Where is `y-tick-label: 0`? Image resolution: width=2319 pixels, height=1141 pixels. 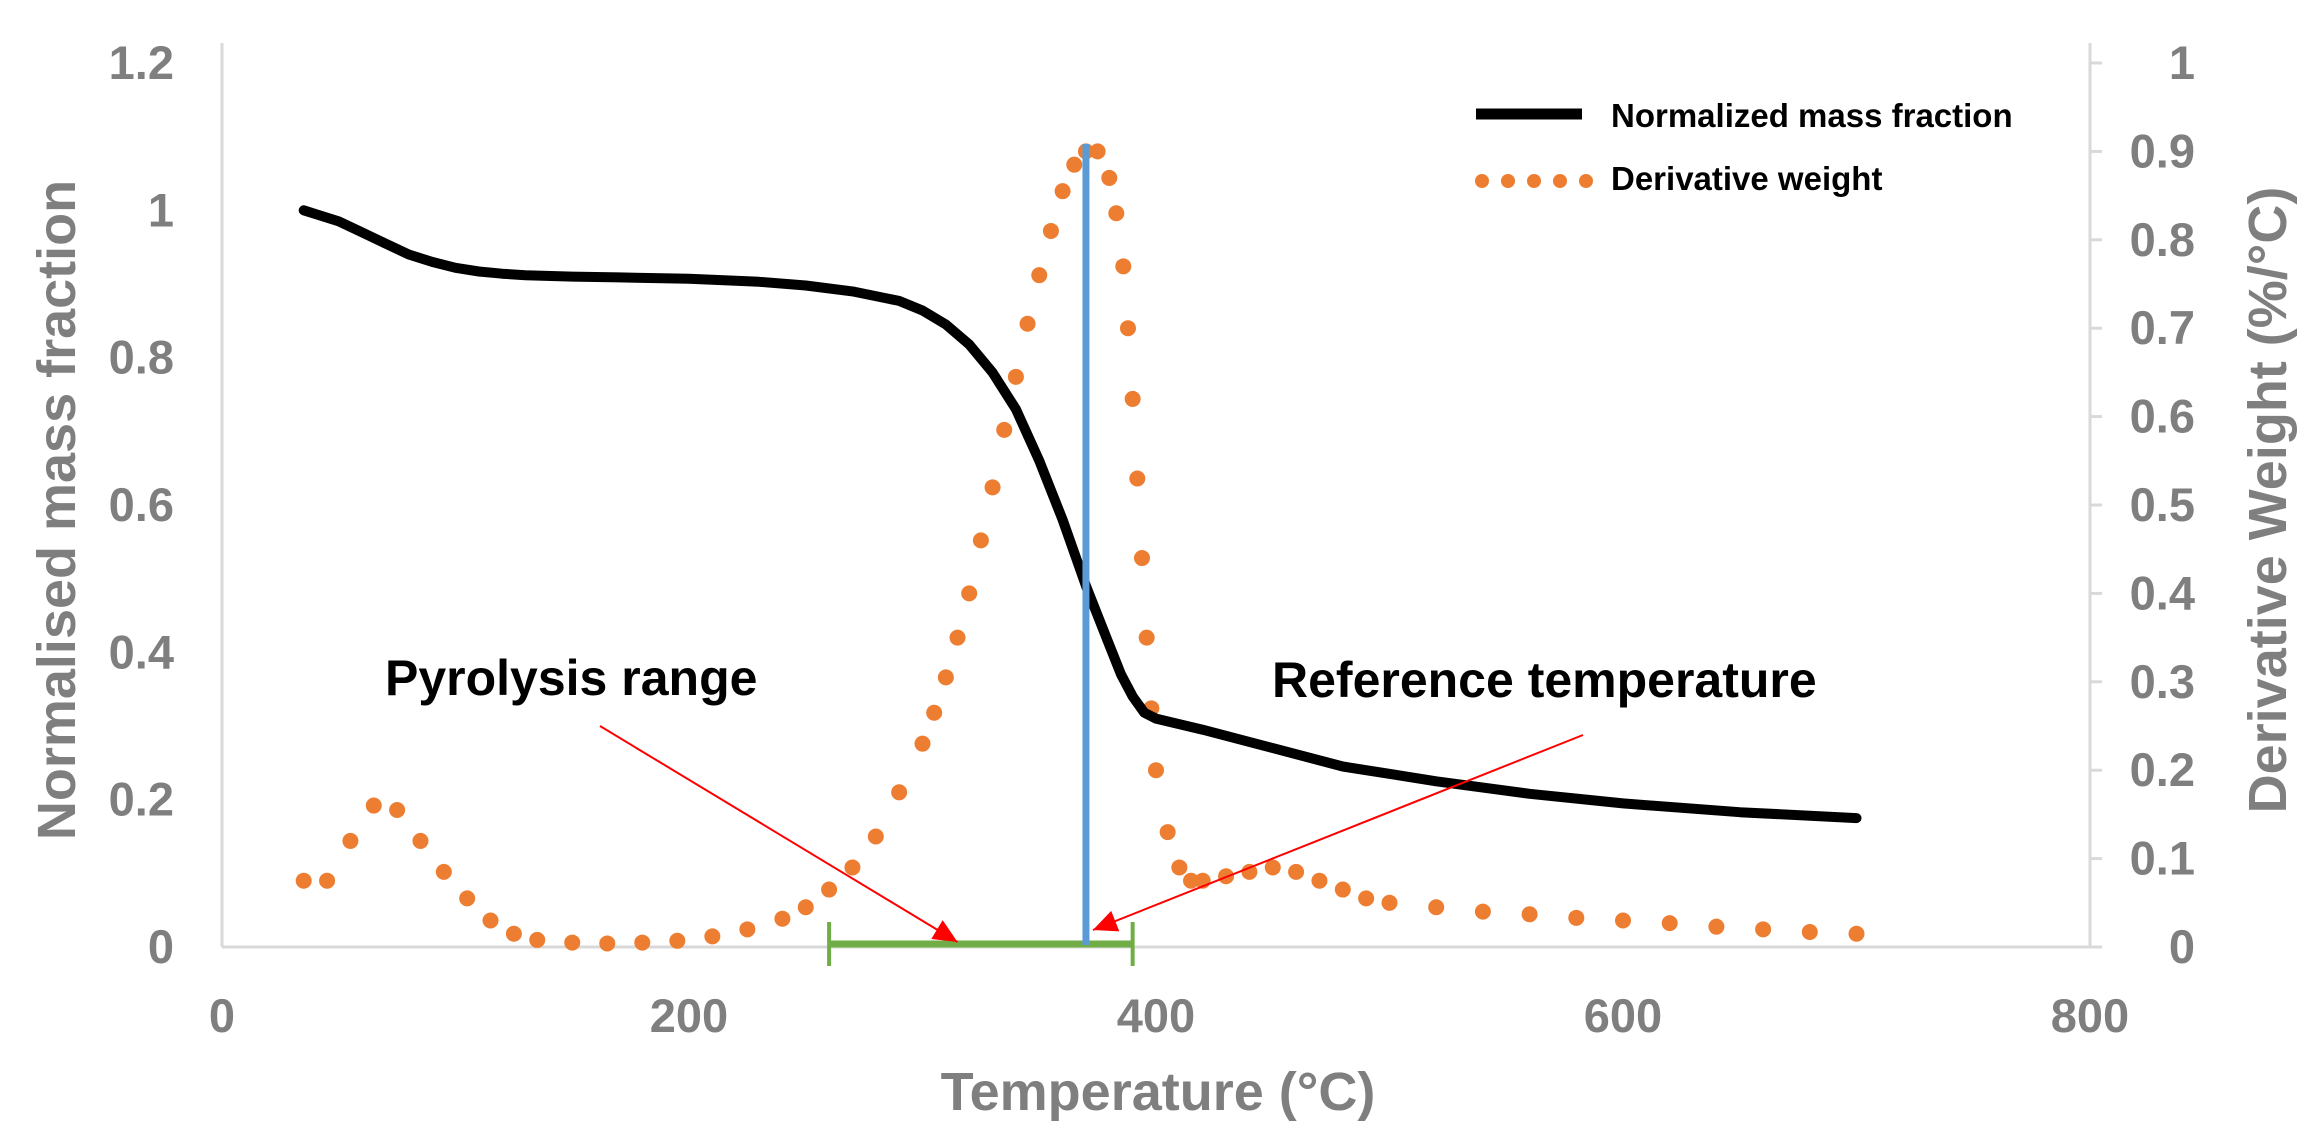
y-tick-label: 0 is located at coordinates (161, 946).